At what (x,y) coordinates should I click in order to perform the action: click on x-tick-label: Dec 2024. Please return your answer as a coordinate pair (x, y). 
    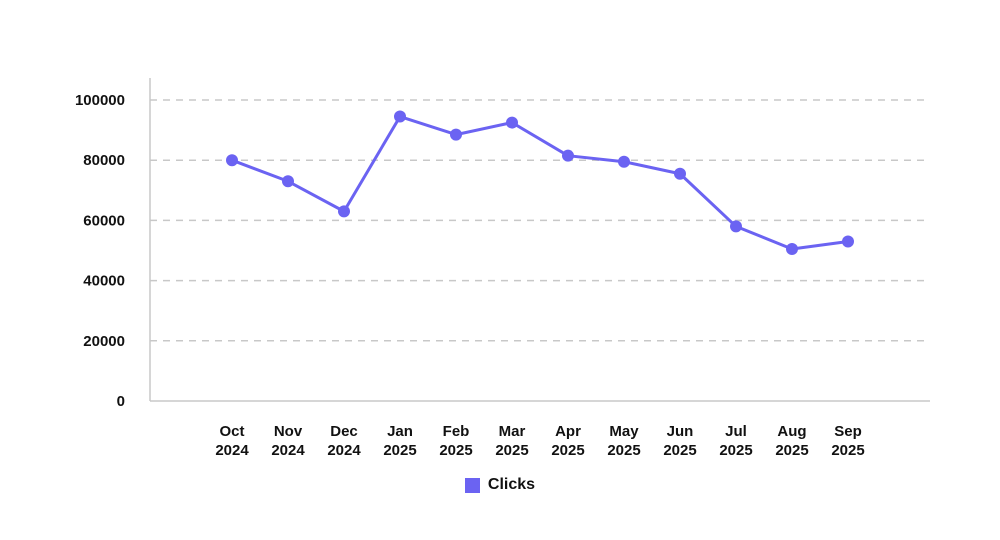
    Looking at the image, I should click on (344, 441).